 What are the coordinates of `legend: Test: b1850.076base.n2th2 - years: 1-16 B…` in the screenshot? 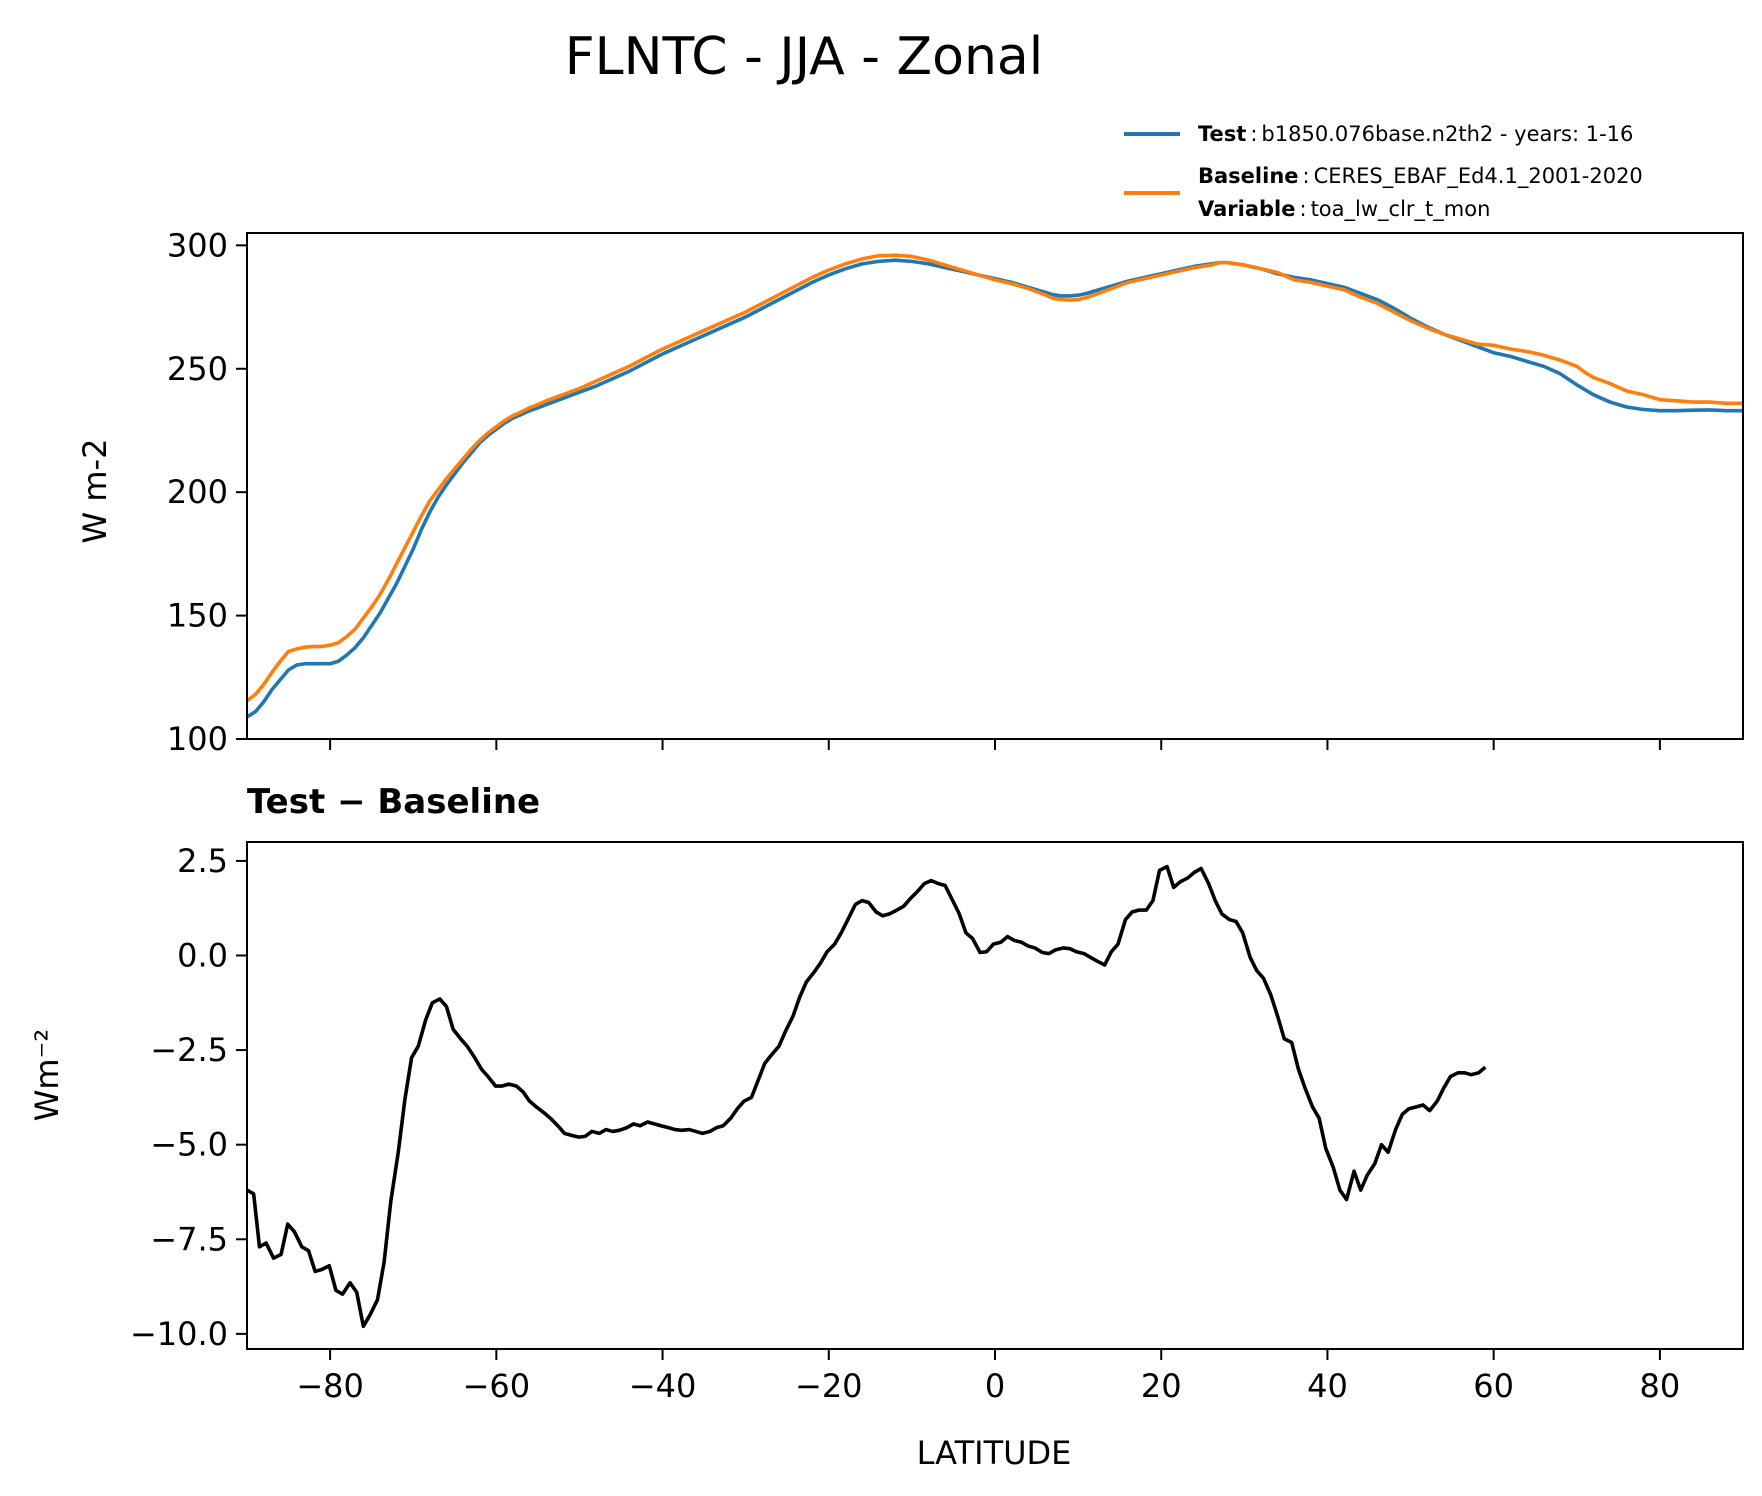 It's located at (1383, 172).